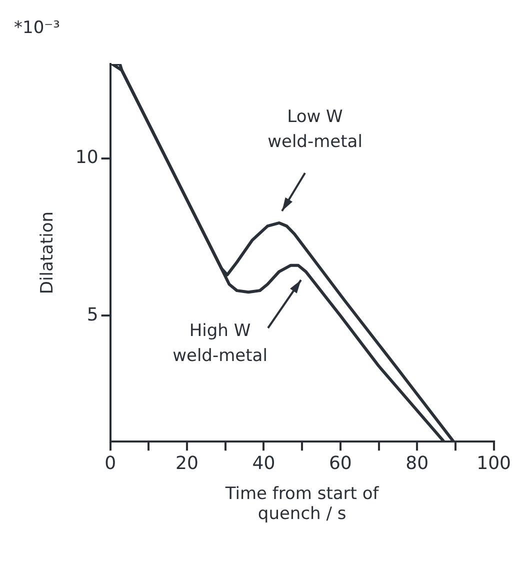  I want to click on annotation: Low W weld-metal, so click(315, 129).